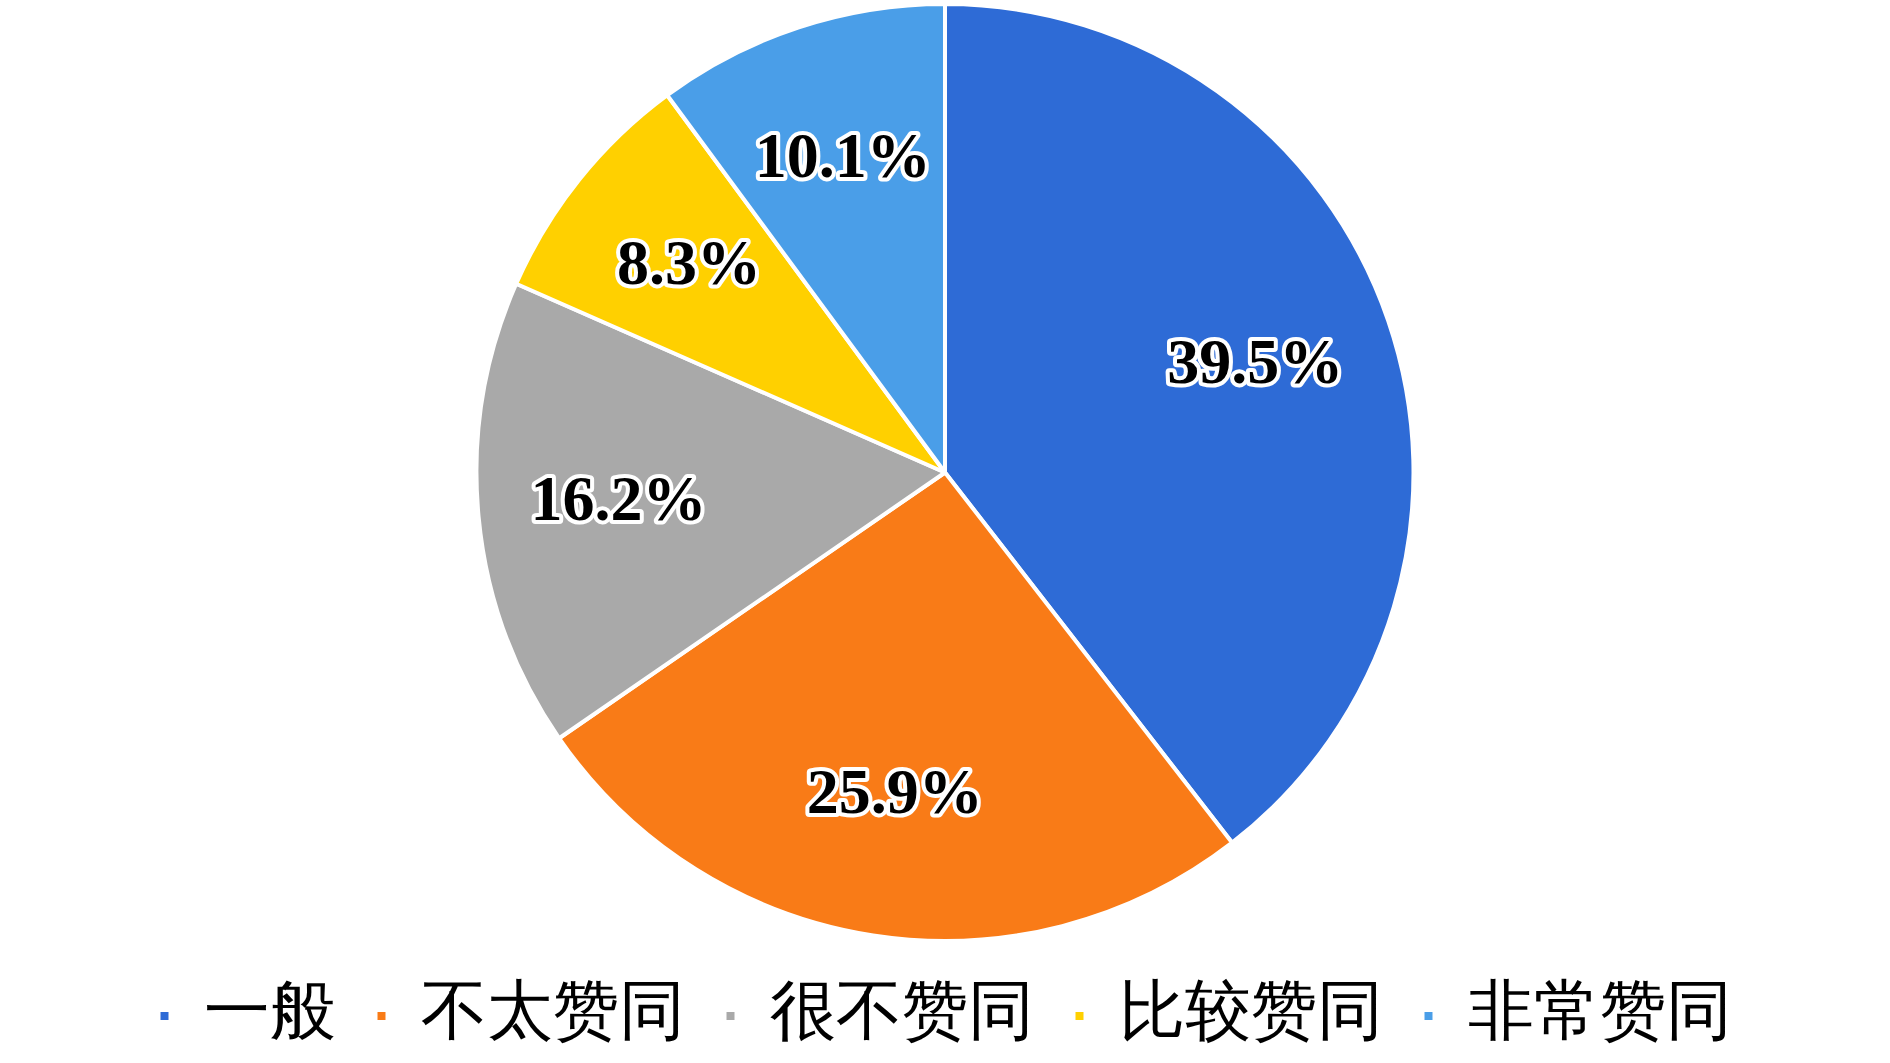  I want to click on legend-label: 比较赞同, so click(1250, 1011).